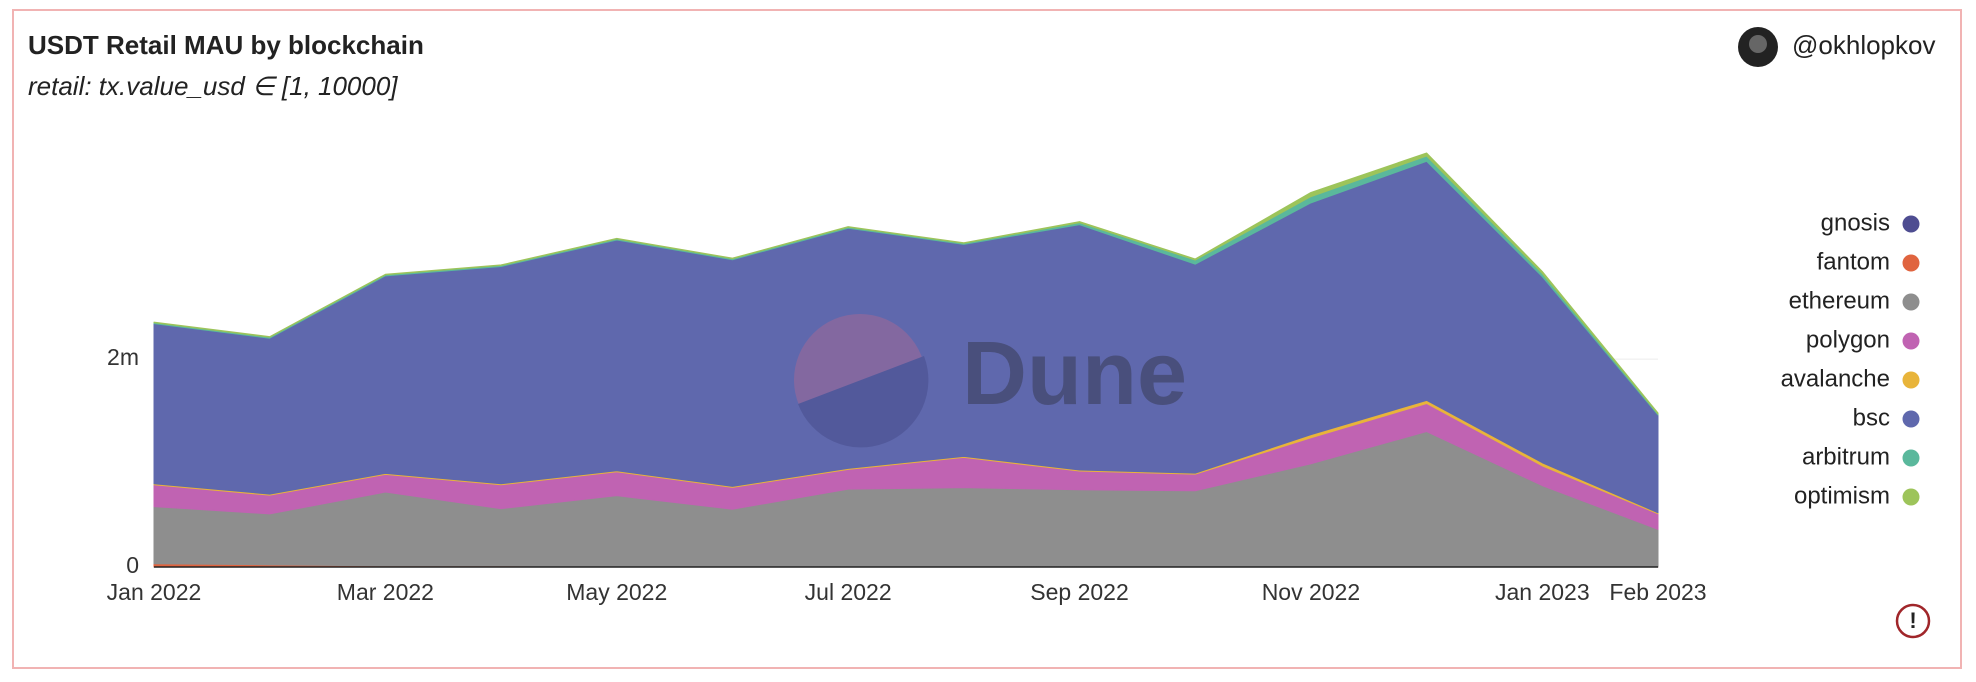 This screenshot has width=1976, height=682. I want to click on x-tick-label: May 2022, so click(616, 592).